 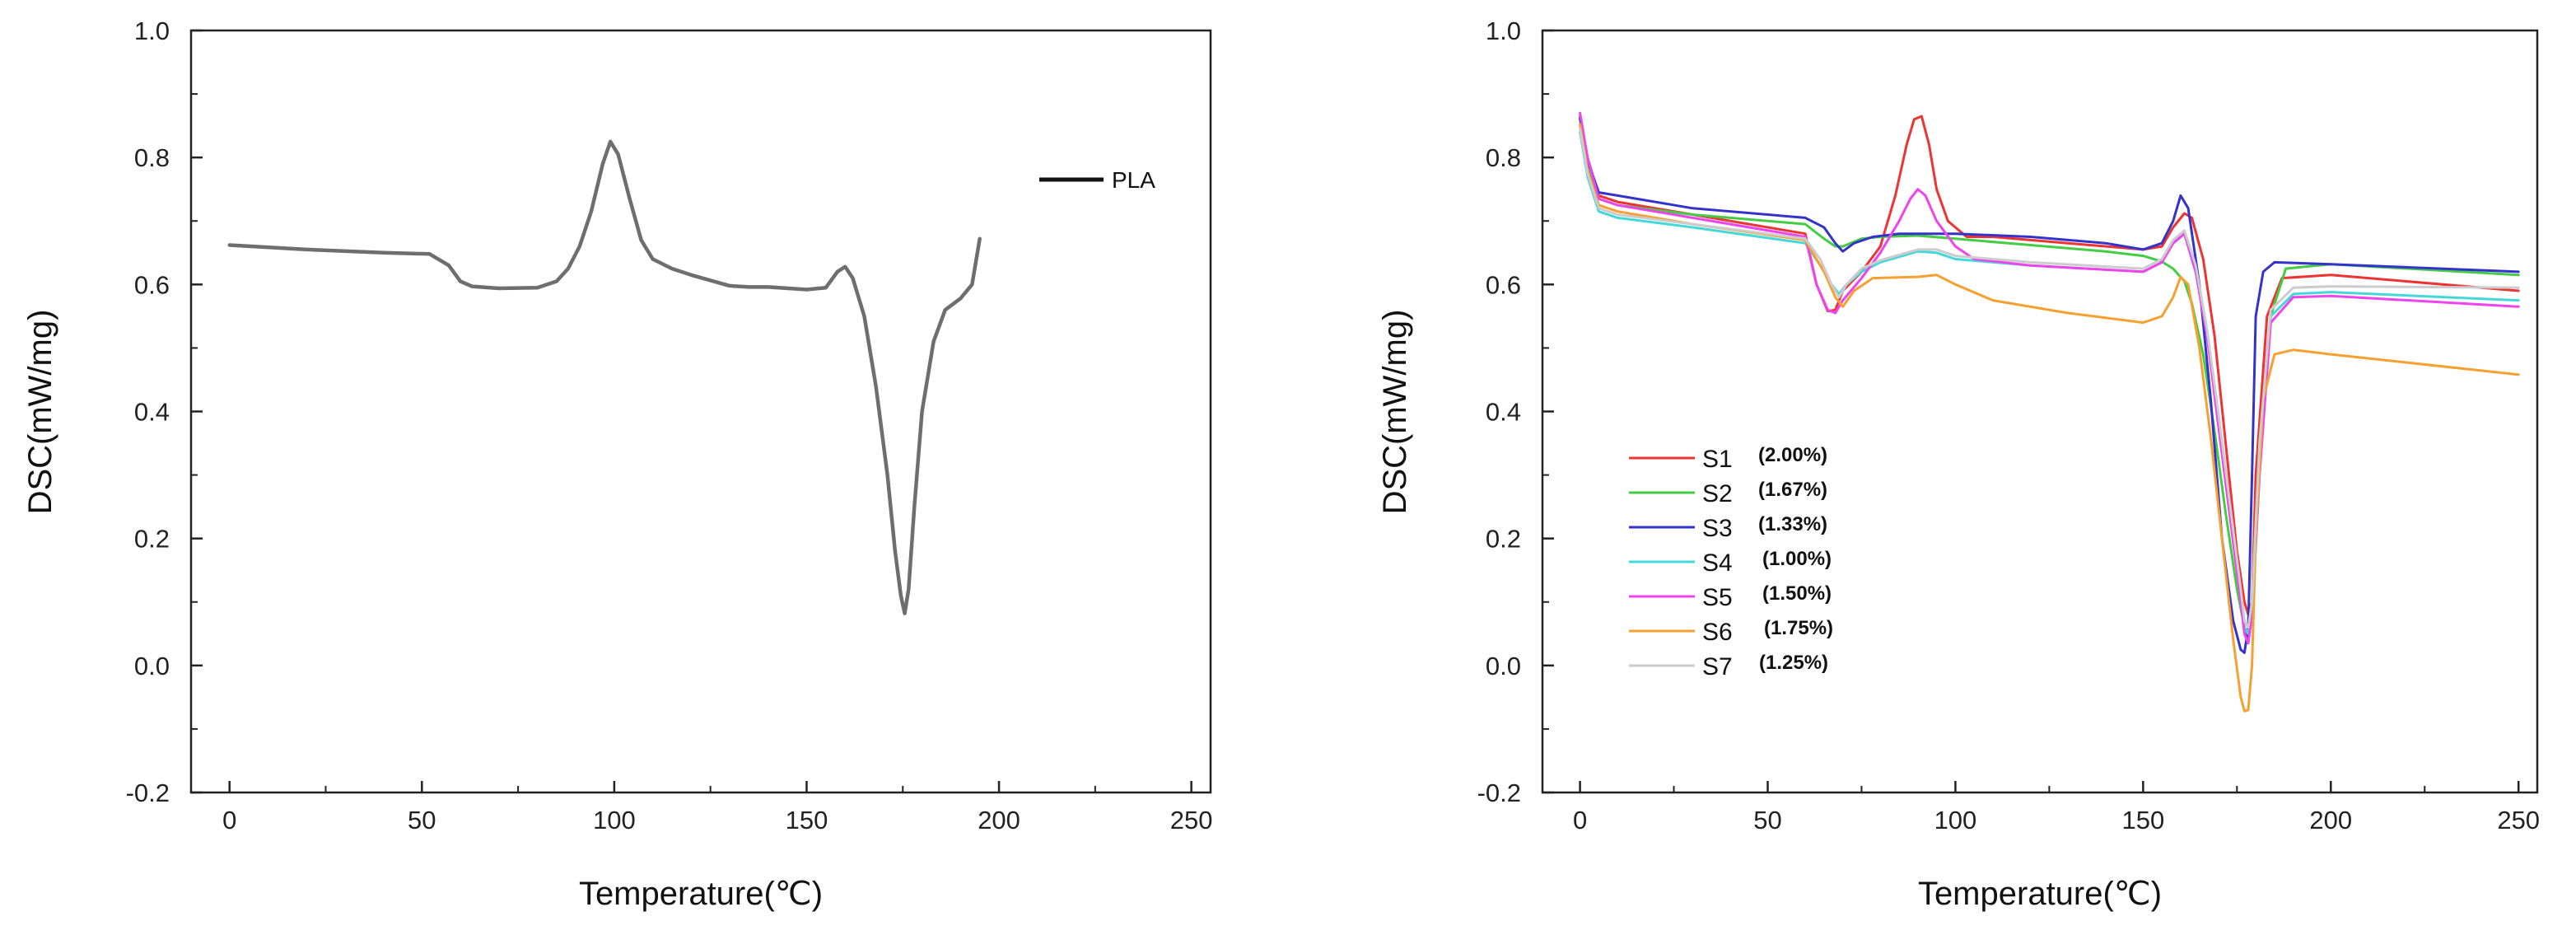 I want to click on right-y-axis-title: DSC(mW/mg), so click(x=1395, y=412).